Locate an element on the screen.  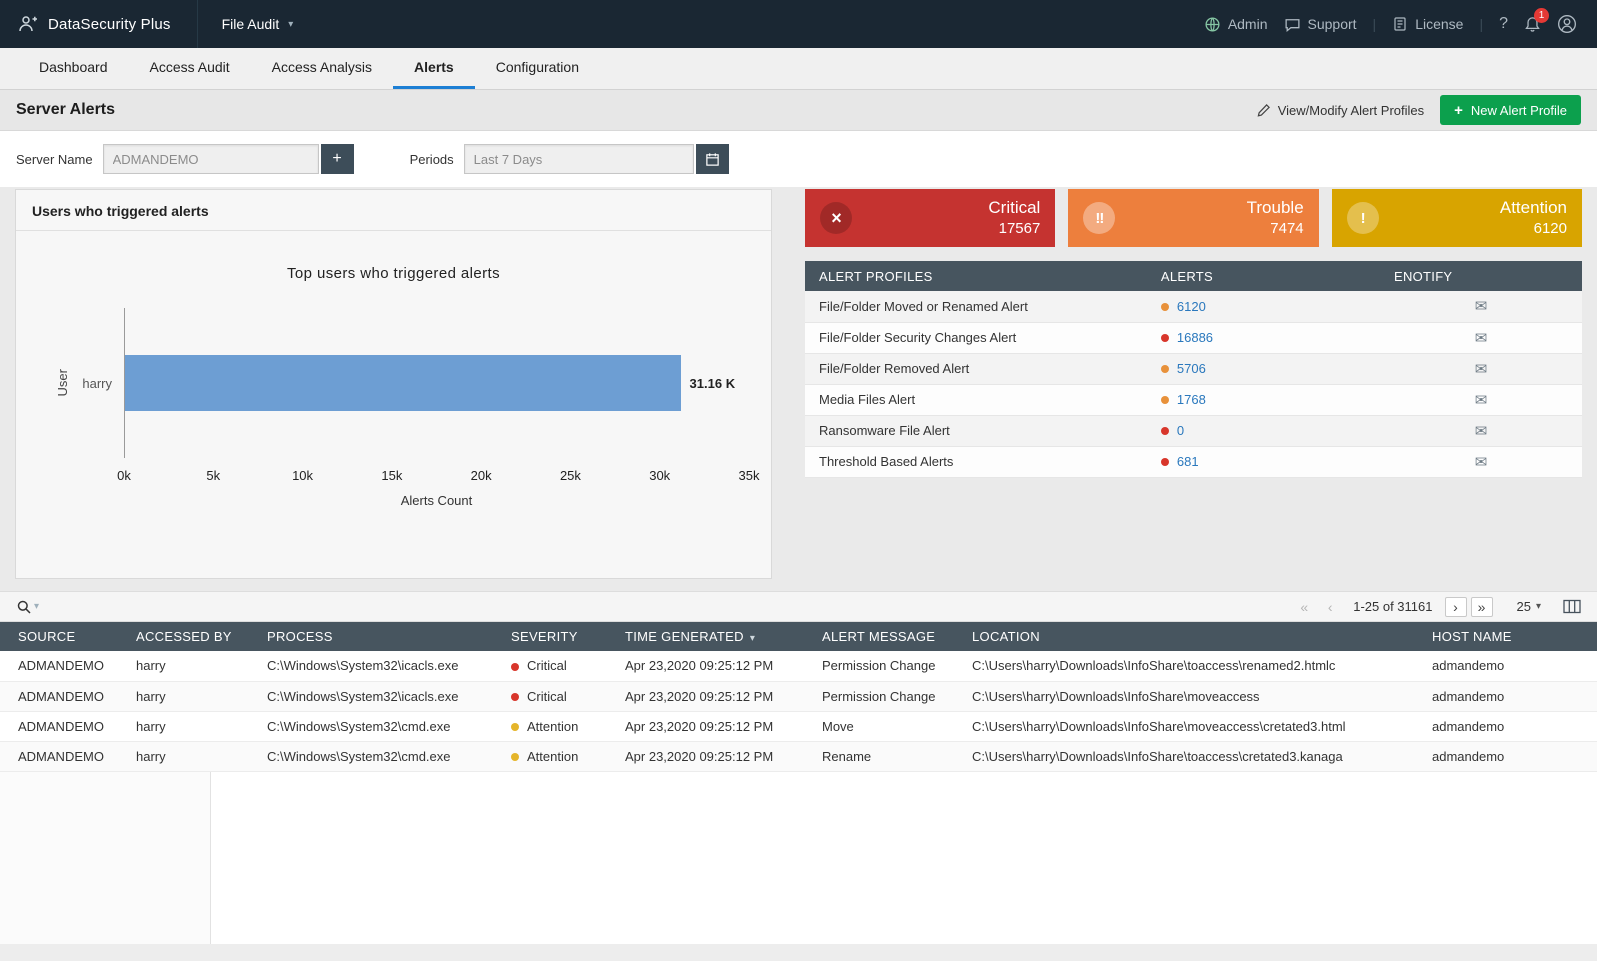
periods-group is located at coordinates (596, 159).